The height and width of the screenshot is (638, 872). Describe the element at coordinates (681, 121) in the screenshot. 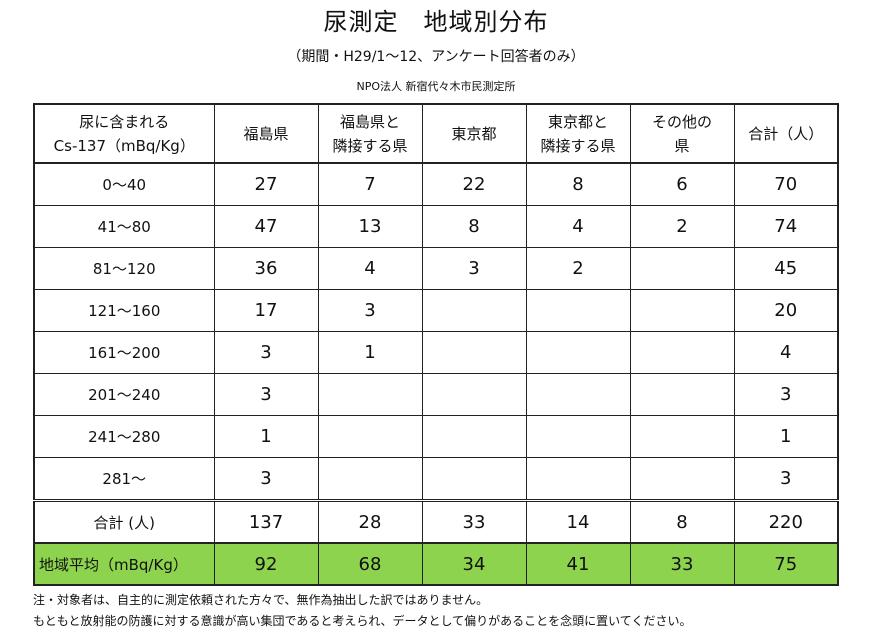

I see `header-other-line1: その他の` at that location.